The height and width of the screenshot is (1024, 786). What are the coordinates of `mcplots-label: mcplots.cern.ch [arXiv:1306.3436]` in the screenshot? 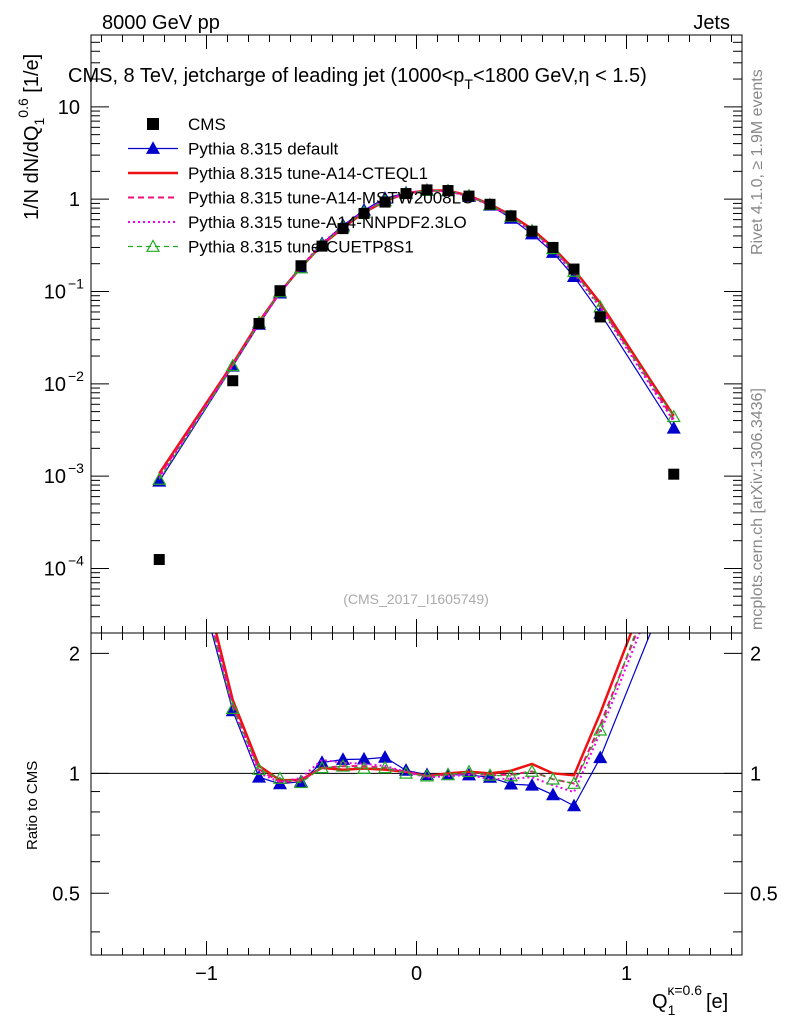 It's located at (757, 509).